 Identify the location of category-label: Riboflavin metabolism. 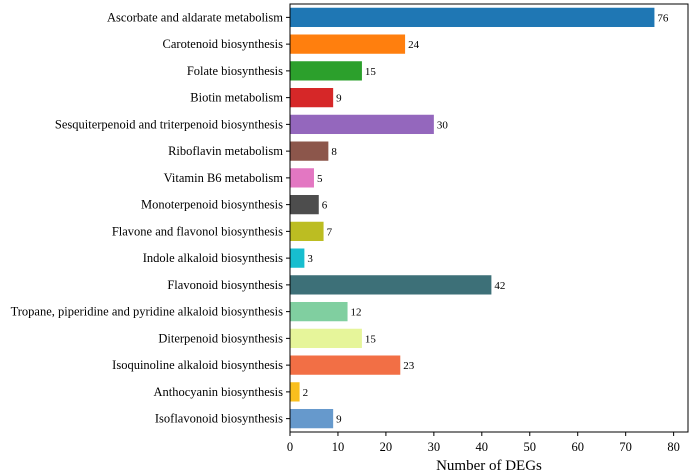
(225, 151).